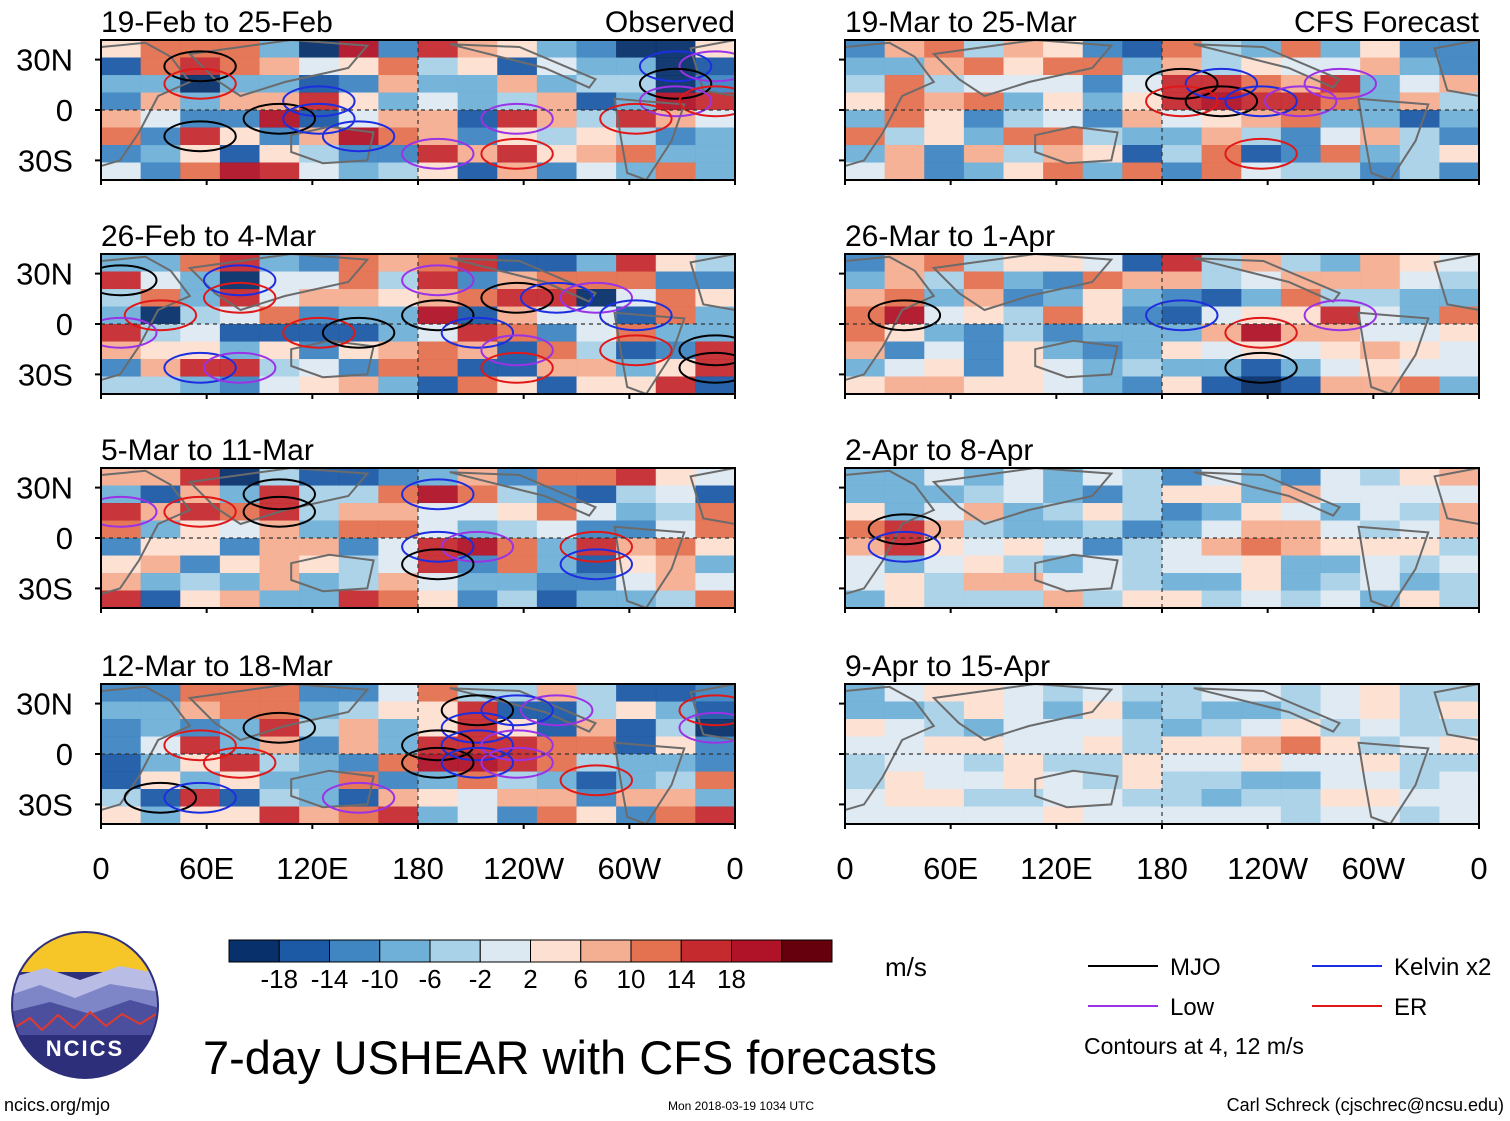  I want to click on panel-field, so click(418, 110).